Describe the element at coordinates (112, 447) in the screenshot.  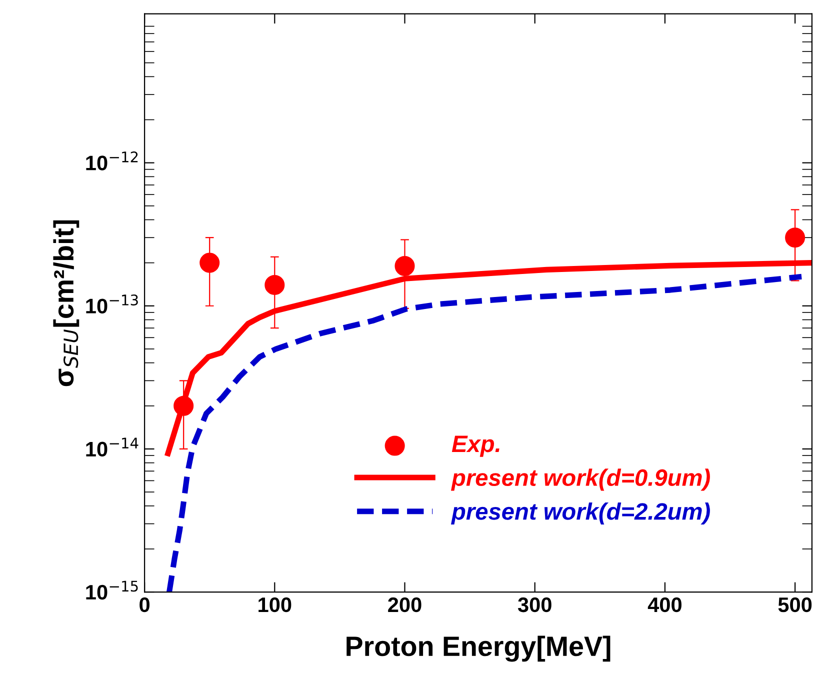
I see `y-tick-label: 10$^{−14}$` at that location.